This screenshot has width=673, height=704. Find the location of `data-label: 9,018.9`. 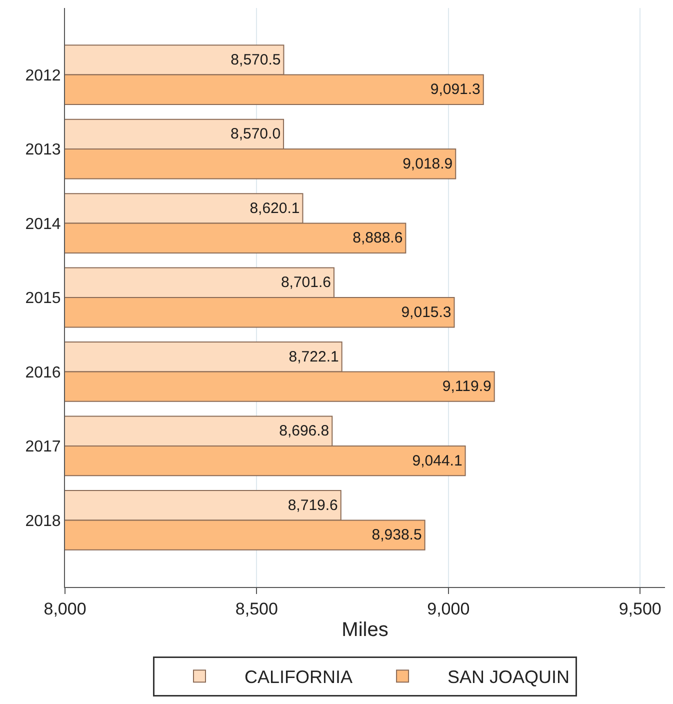

data-label: 9,018.9 is located at coordinates (427, 163).